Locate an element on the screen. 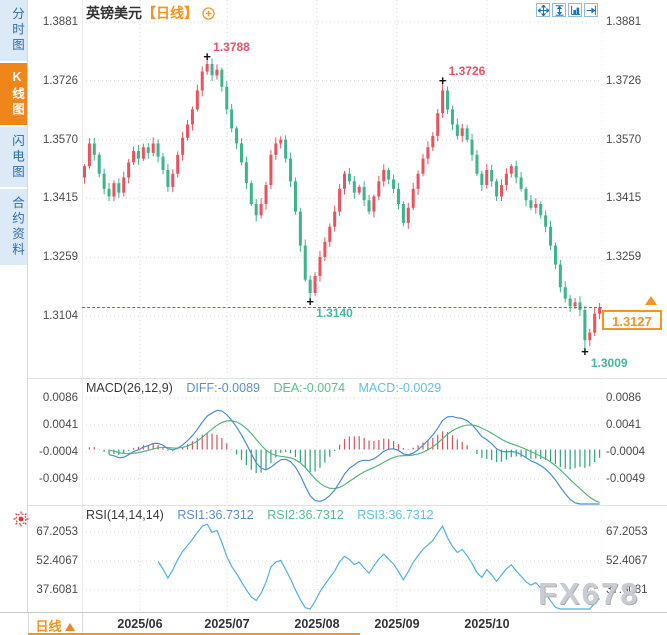 Image resolution: width=667 pixels, height=635 pixels. sidebar: 分时图 K线图 闪电图 合约资料 is located at coordinates (14, 306).